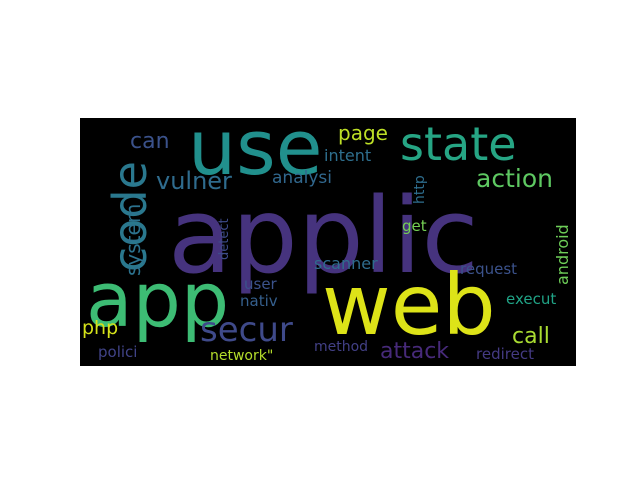 The image size is (640, 480). What do you see at coordinates (347, 155) in the screenshot?
I see `word-intent: intent` at bounding box center [347, 155].